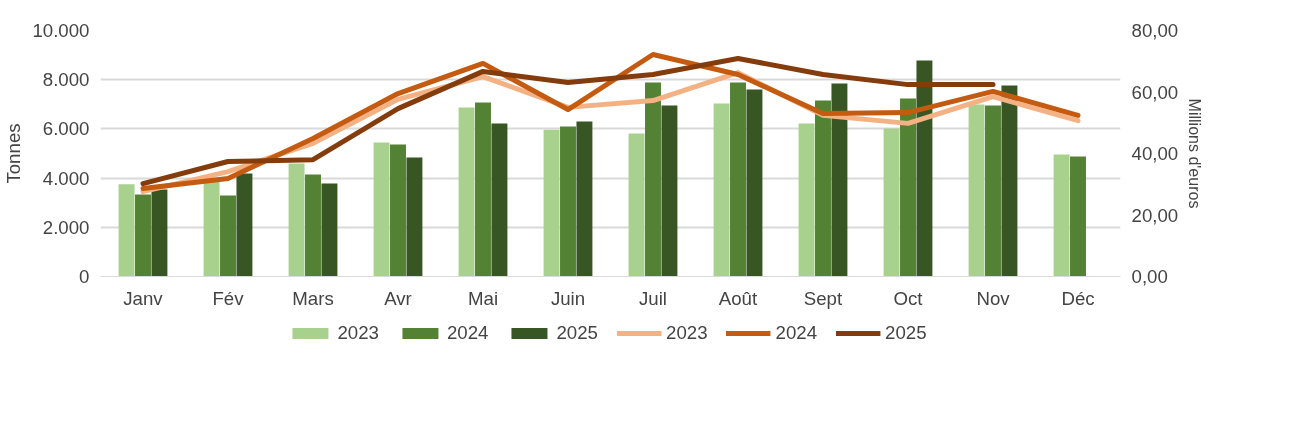  I want to click on y-tick-label: 0, so click(84, 276).